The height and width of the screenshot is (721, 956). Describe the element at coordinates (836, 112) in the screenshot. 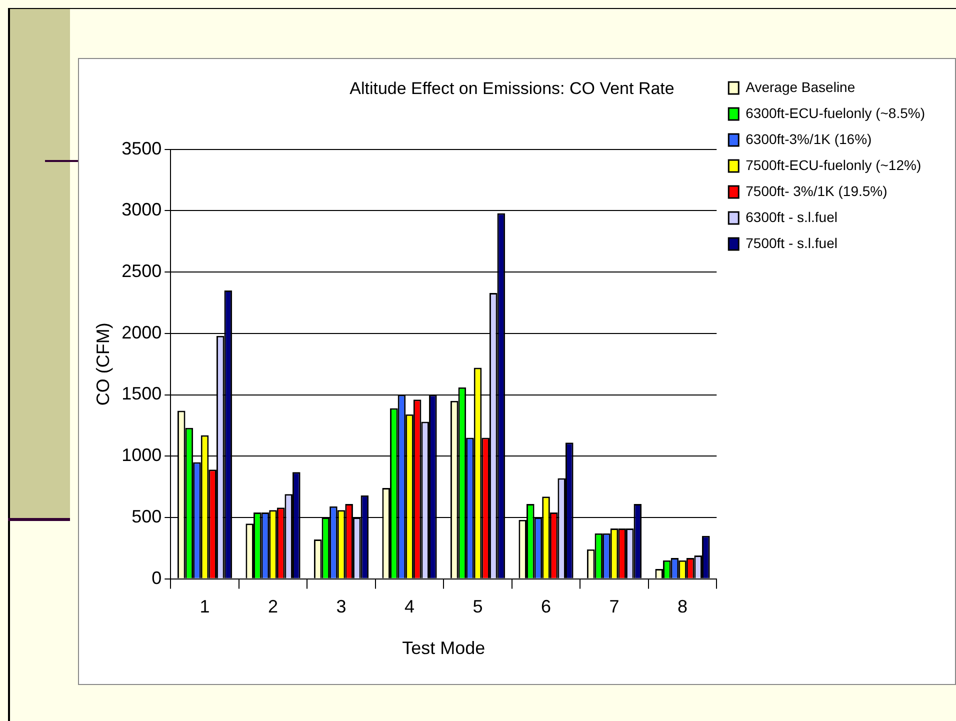

I see `legend-label: 6300ft-ECU-fuelonly (~8.5%)` at that location.